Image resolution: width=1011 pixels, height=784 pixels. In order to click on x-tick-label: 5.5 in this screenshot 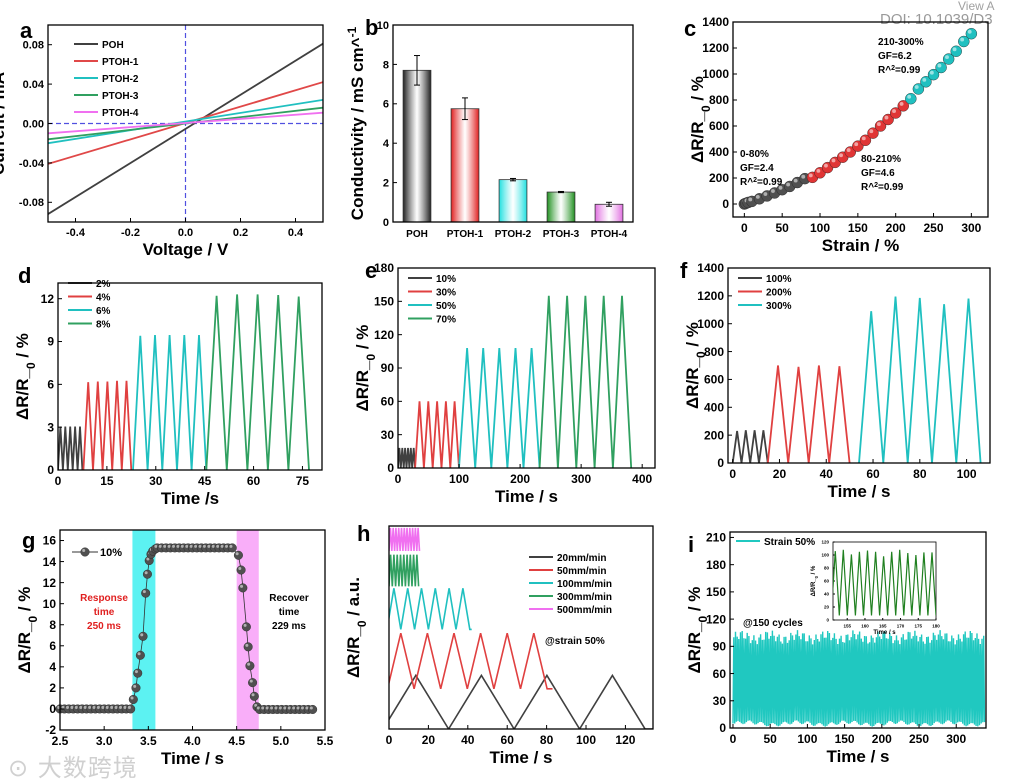, I will do `click(325, 741)`.